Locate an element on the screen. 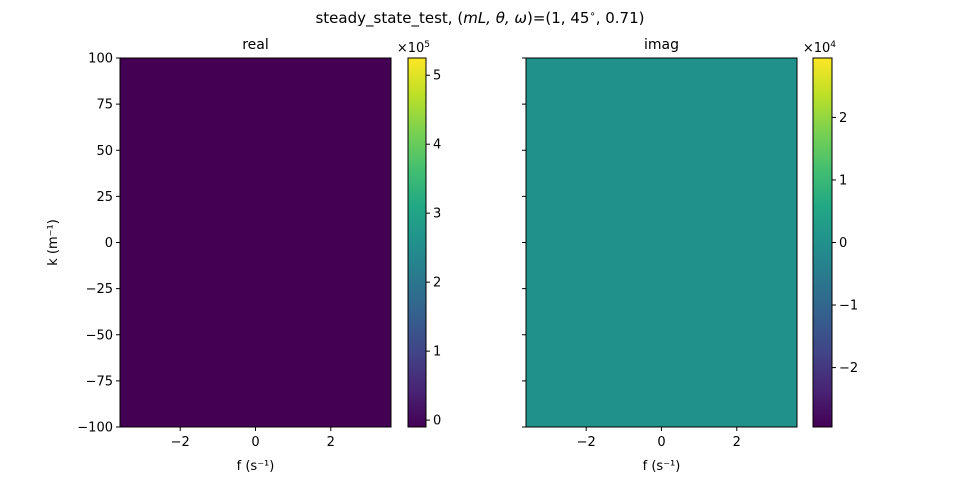 This screenshot has height=480, width=960. panel-title: imag is located at coordinates (661, 45).